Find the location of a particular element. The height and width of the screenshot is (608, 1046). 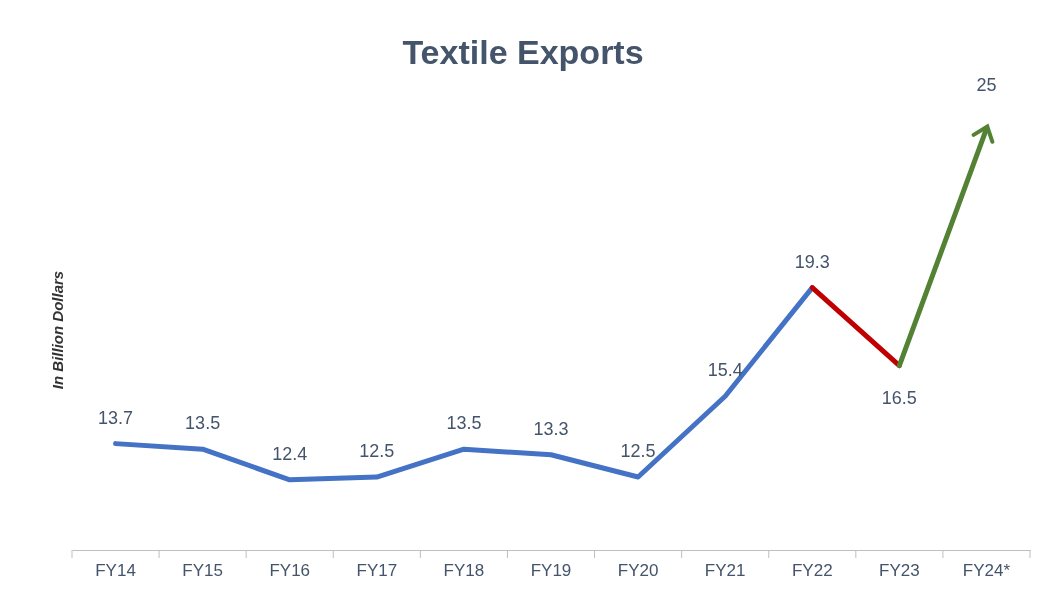

chart-title: Textile Exports is located at coordinates (523, 52).